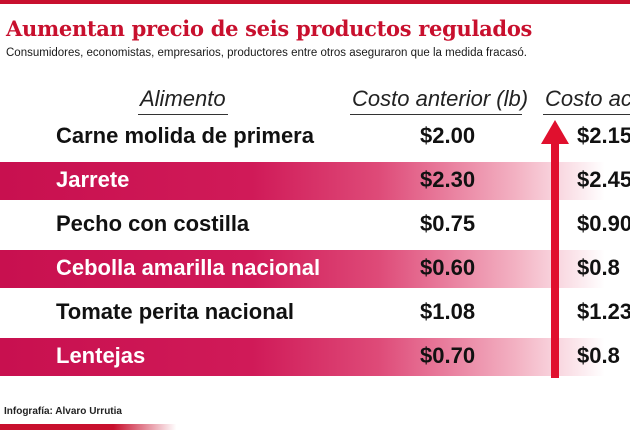 This screenshot has height=430, width=630. What do you see at coordinates (587, 98) in the screenshot?
I see `column-header-costo-actual: Costo act` at bounding box center [587, 98].